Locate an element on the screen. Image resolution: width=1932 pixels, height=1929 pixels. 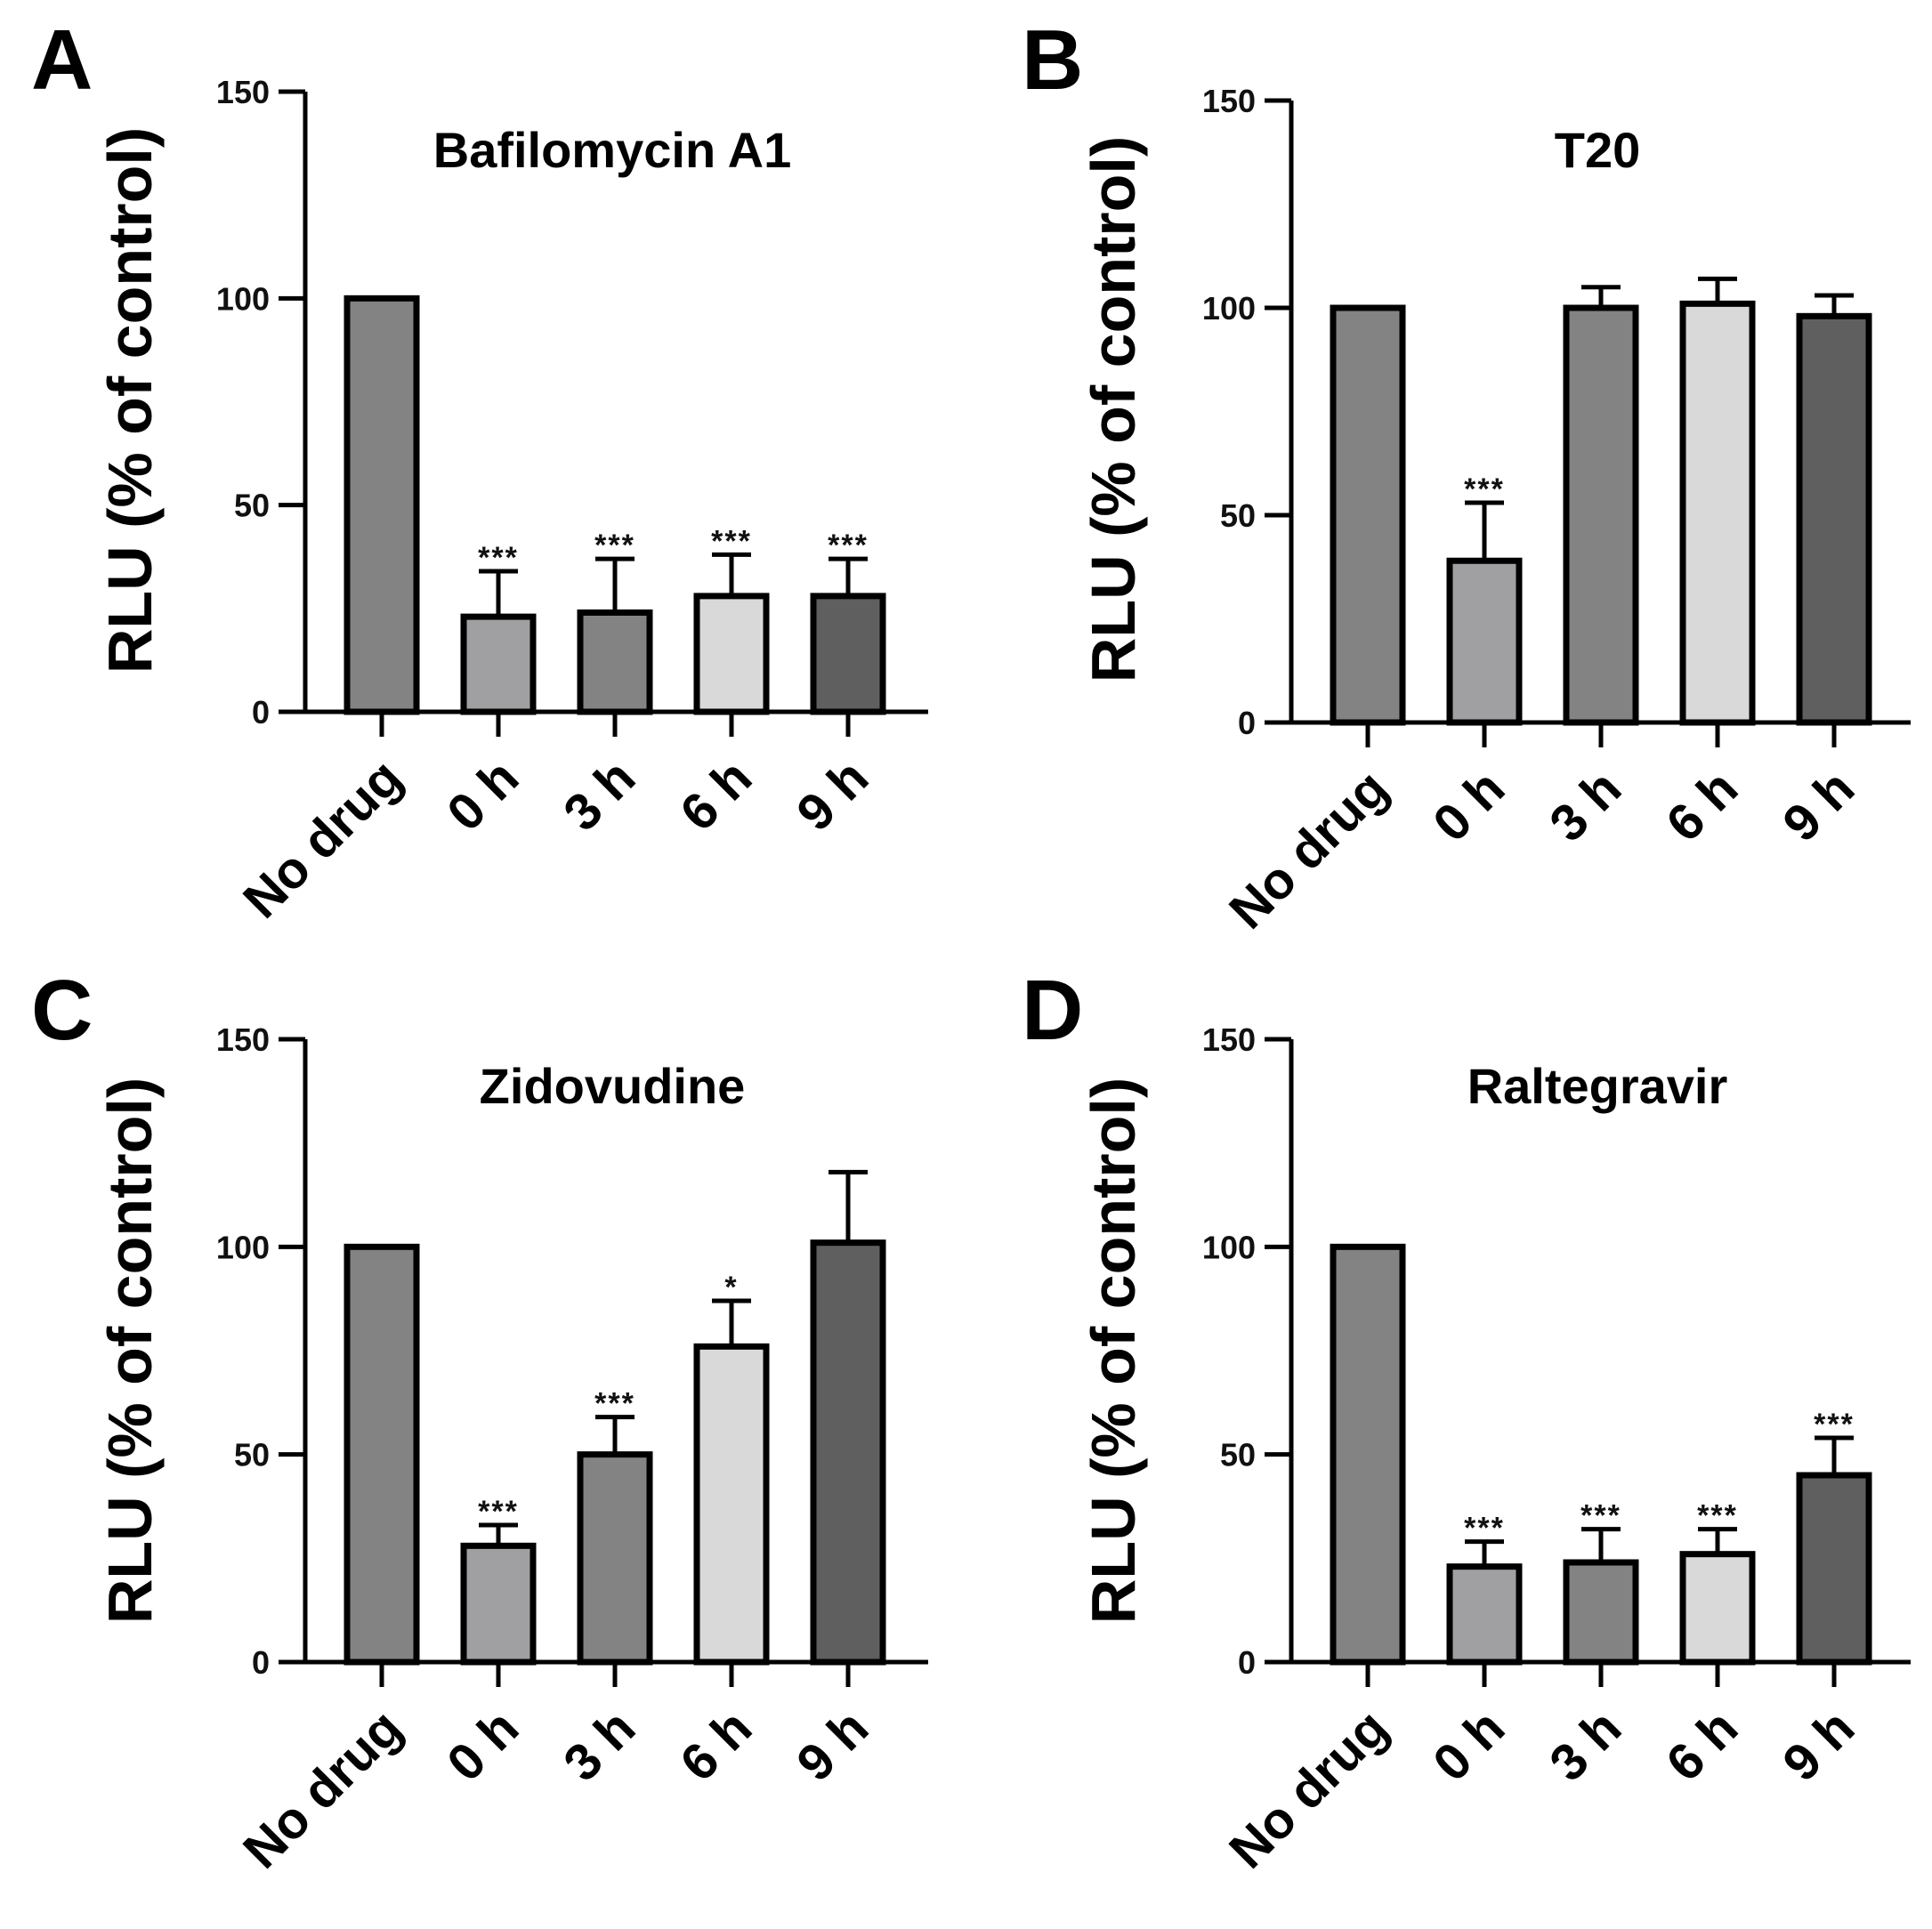
panel-letter: B is located at coordinates (1052, 60).